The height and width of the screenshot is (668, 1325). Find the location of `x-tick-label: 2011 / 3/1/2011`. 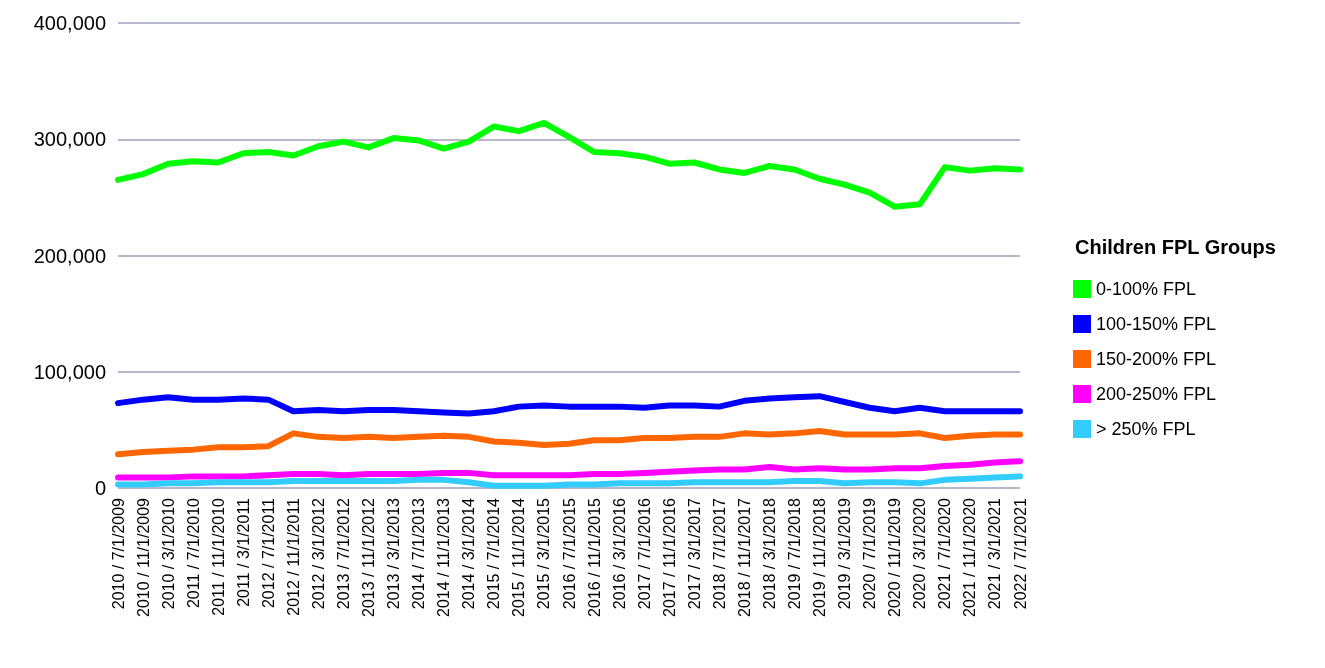

x-tick-label: 2011 / 3/1/2011 is located at coordinates (243, 552).